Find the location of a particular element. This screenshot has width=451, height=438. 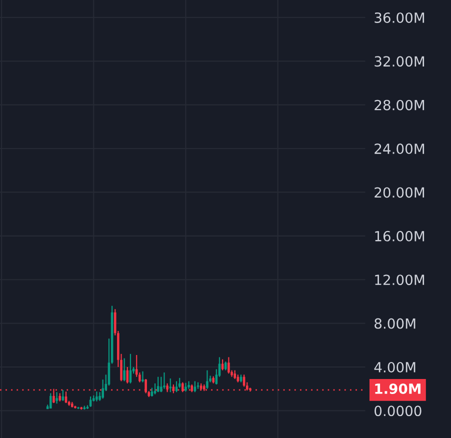

ref-line-label: 1.90M is located at coordinates (397, 388).